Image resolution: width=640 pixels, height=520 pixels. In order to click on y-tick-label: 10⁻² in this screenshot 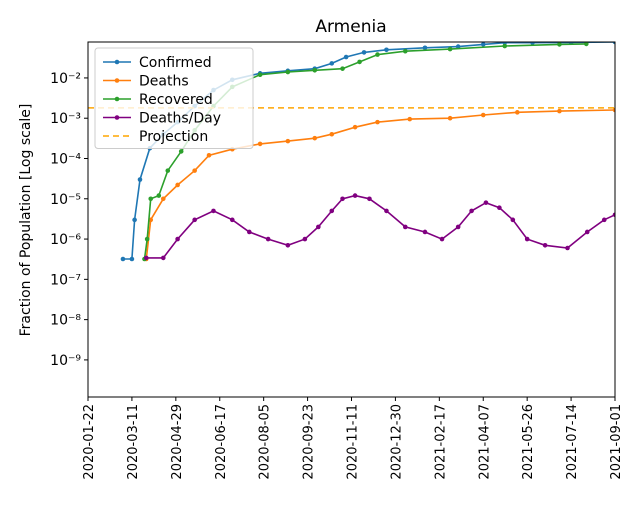, I will do `click(65, 79)`.